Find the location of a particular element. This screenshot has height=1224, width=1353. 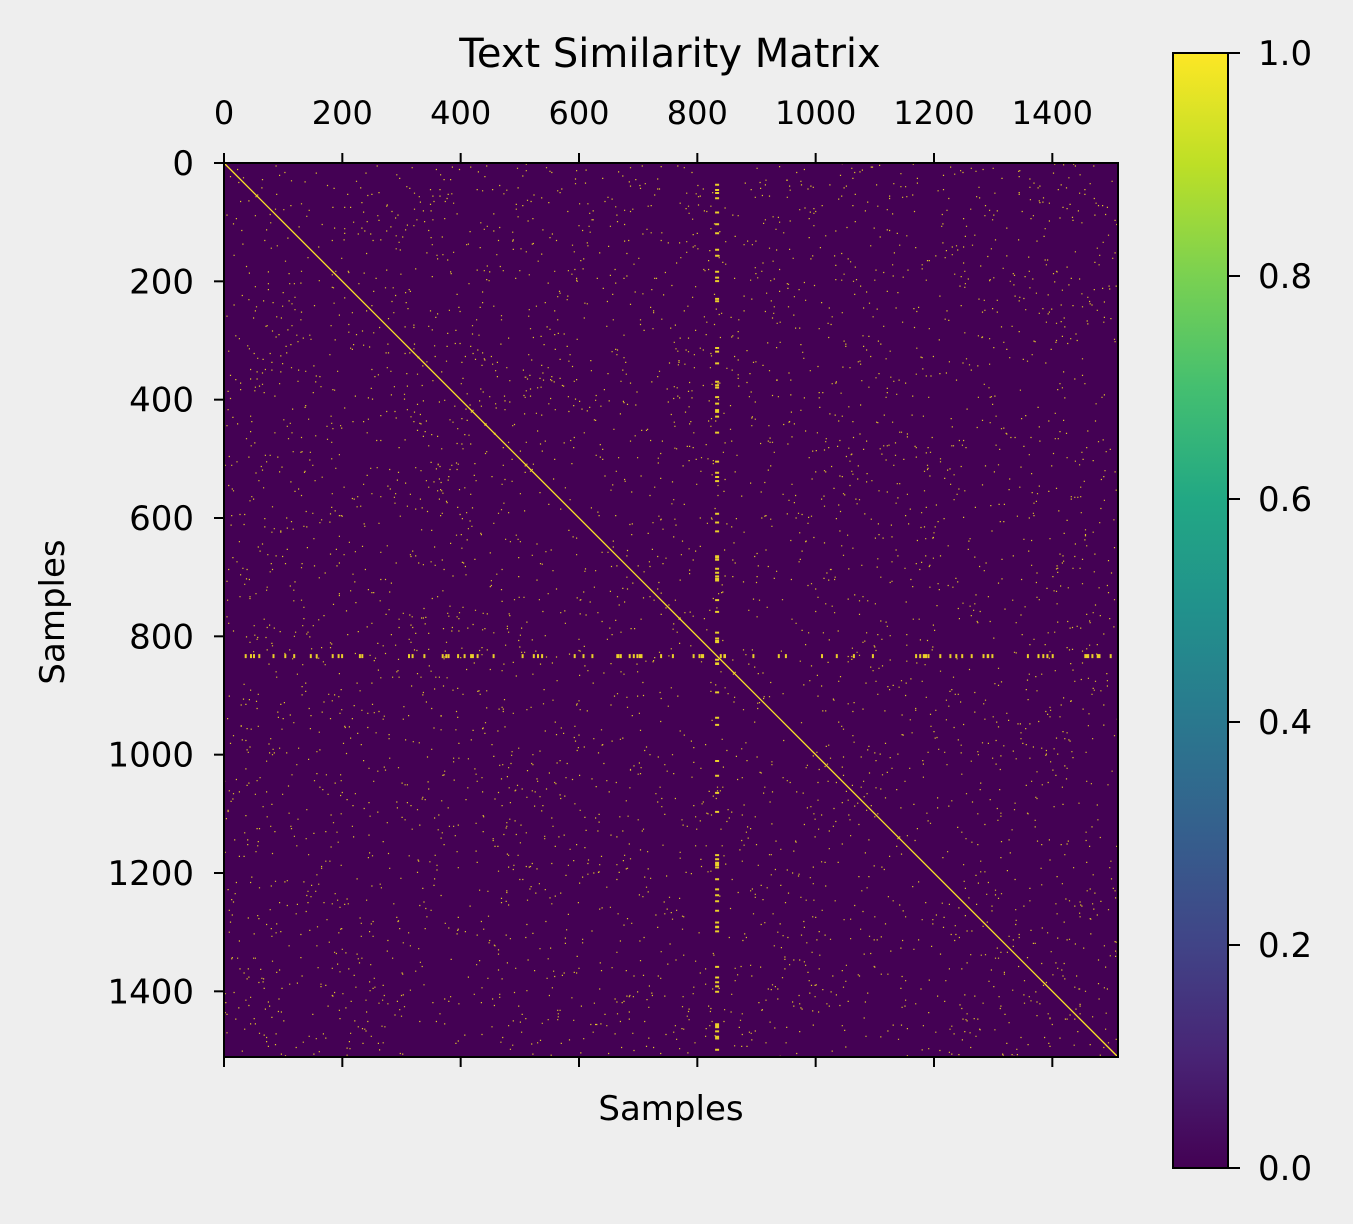

colorbar: 0.0 0.2 0.4 0.6 0.8 1.0 is located at coordinates (1242, 611).